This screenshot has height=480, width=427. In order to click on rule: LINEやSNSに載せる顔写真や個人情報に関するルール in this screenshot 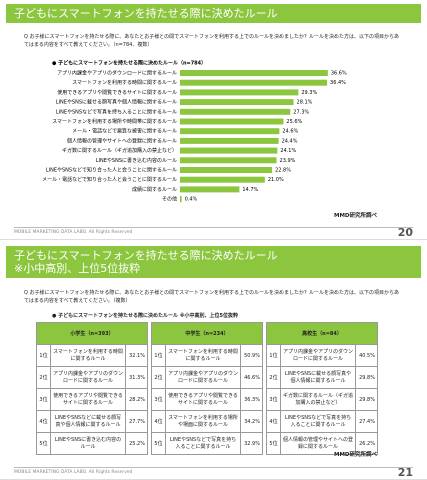, I will do `click(318, 377)`.